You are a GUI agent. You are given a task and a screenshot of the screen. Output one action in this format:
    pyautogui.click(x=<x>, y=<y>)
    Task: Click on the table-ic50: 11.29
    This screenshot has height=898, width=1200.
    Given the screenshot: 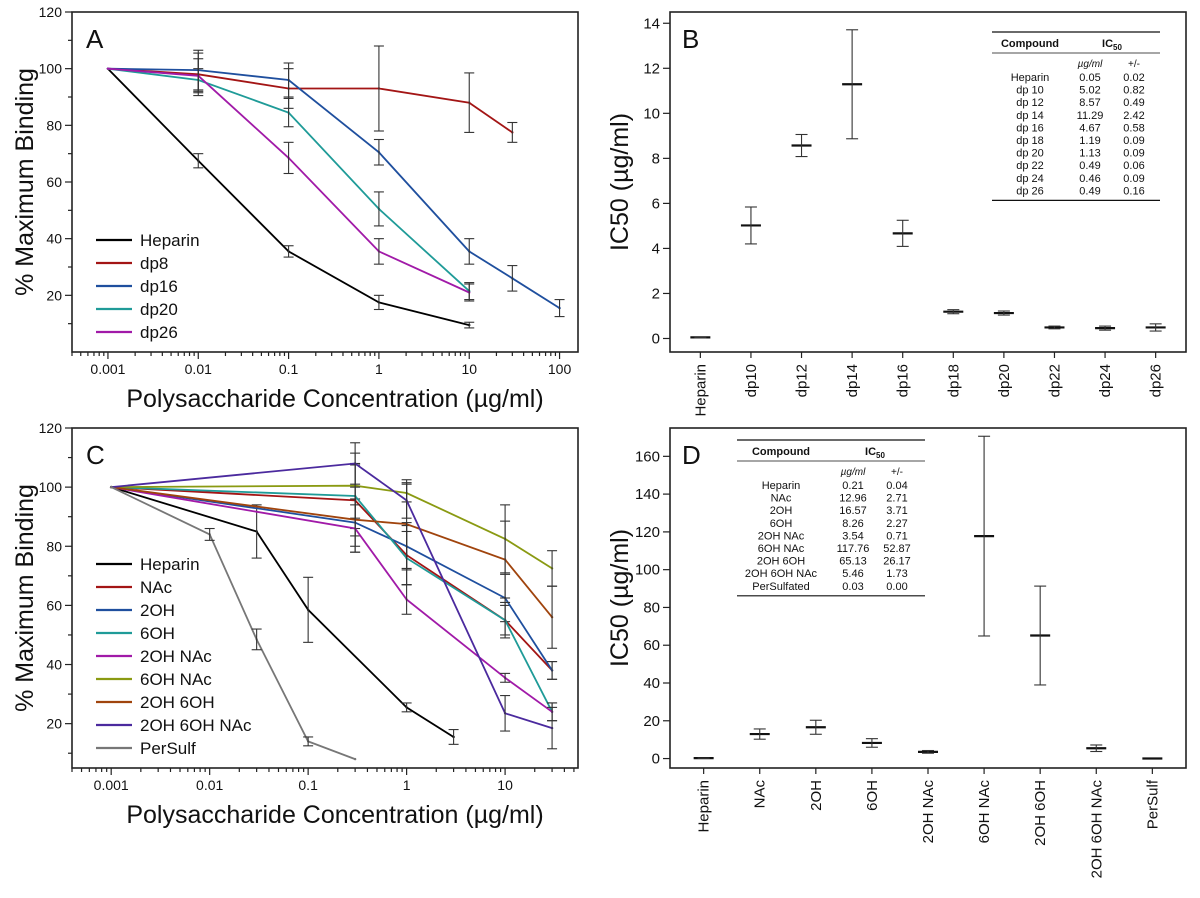 What is the action you would take?
    pyautogui.click(x=1090, y=116)
    